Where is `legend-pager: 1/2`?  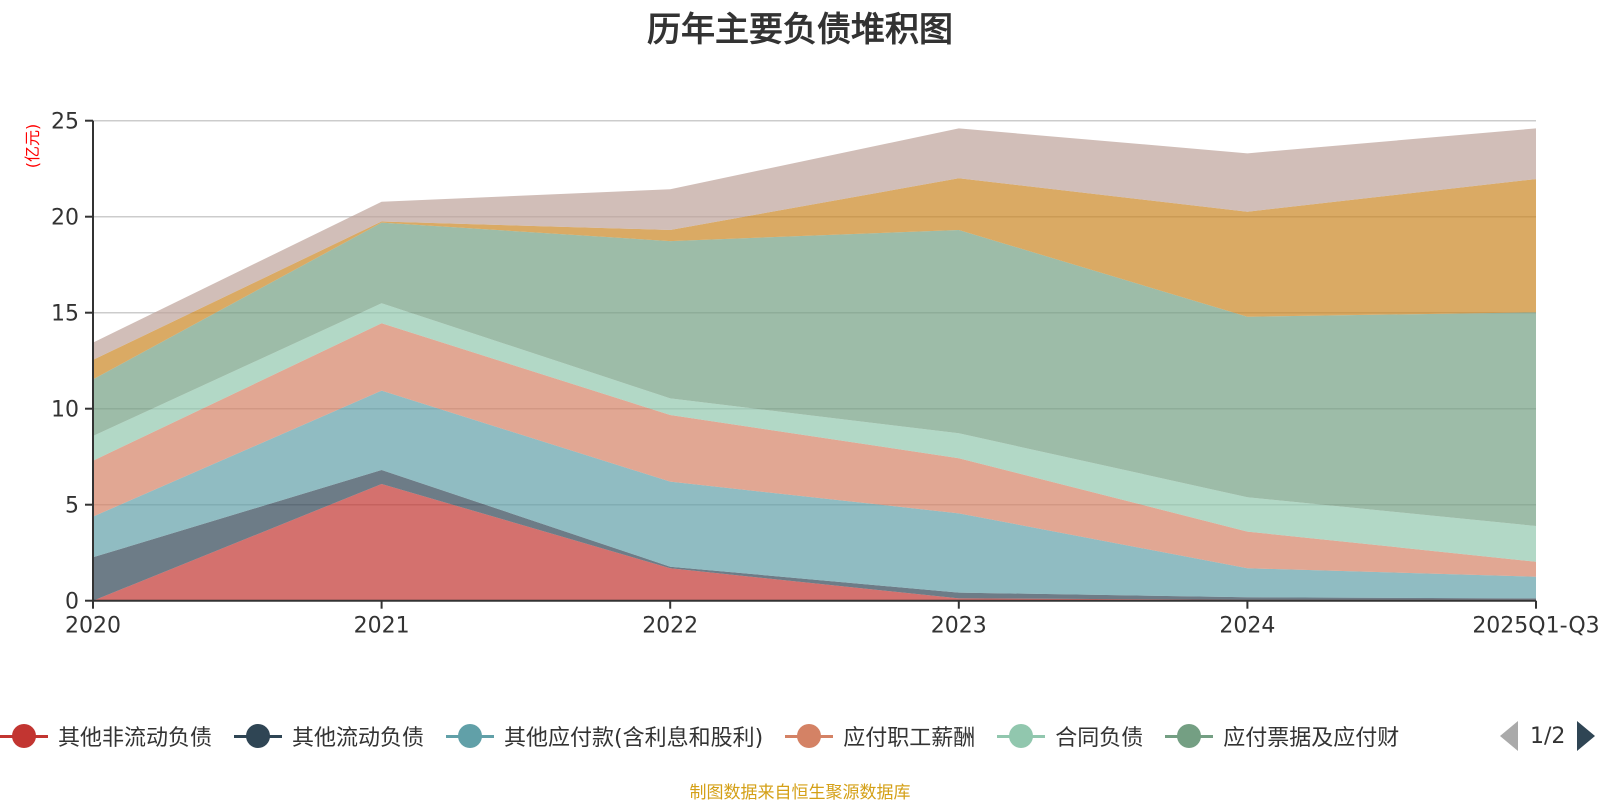
legend-pager: 1/2 is located at coordinates (1550, 736).